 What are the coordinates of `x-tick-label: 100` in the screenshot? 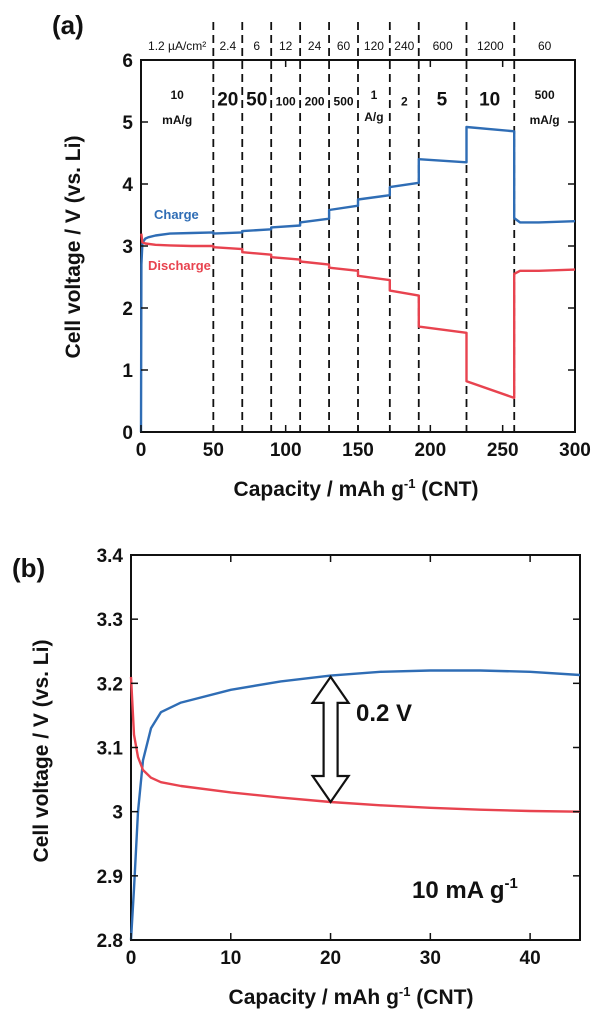 It's located at (286, 450).